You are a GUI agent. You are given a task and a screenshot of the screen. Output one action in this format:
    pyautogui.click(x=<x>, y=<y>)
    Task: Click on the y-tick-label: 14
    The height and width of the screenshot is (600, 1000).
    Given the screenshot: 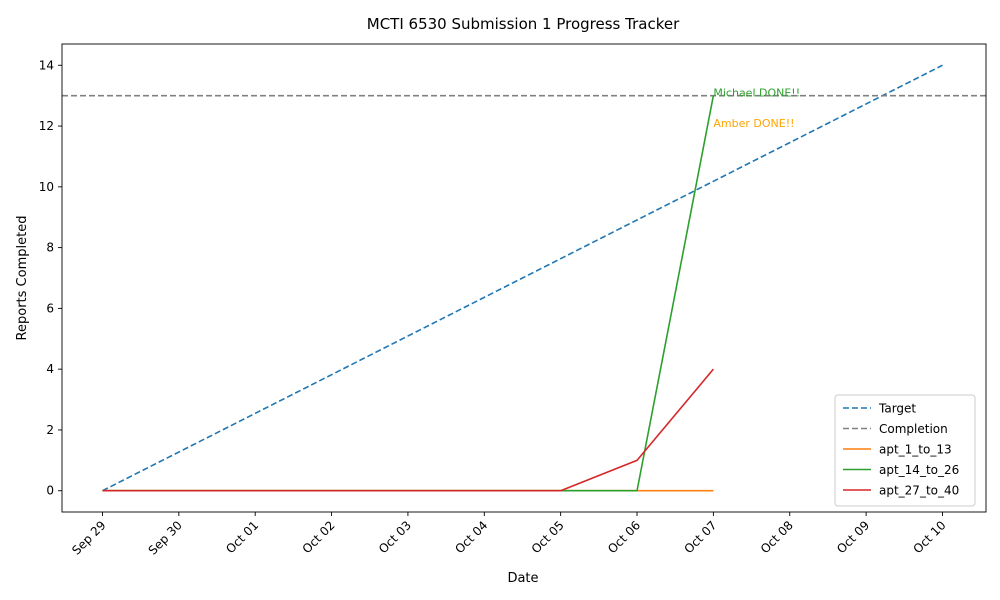 What is the action you would take?
    pyautogui.click(x=46, y=65)
    